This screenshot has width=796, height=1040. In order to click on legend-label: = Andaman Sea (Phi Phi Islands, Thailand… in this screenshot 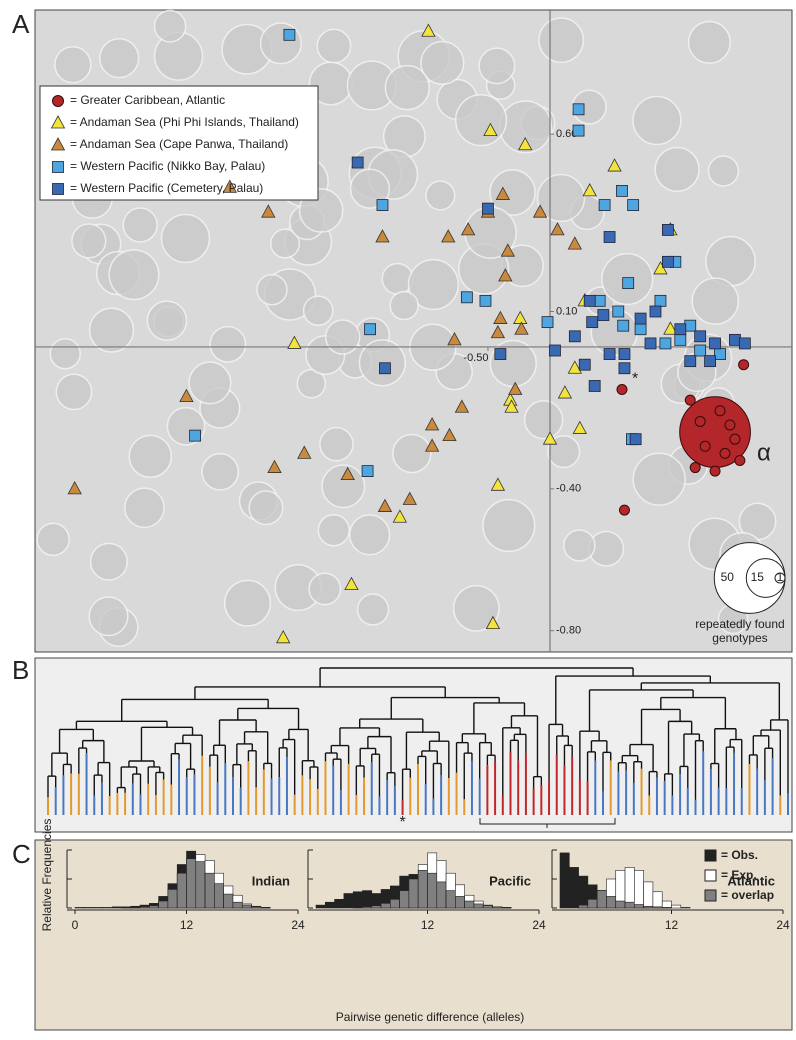, I will do `click(184, 122)`.